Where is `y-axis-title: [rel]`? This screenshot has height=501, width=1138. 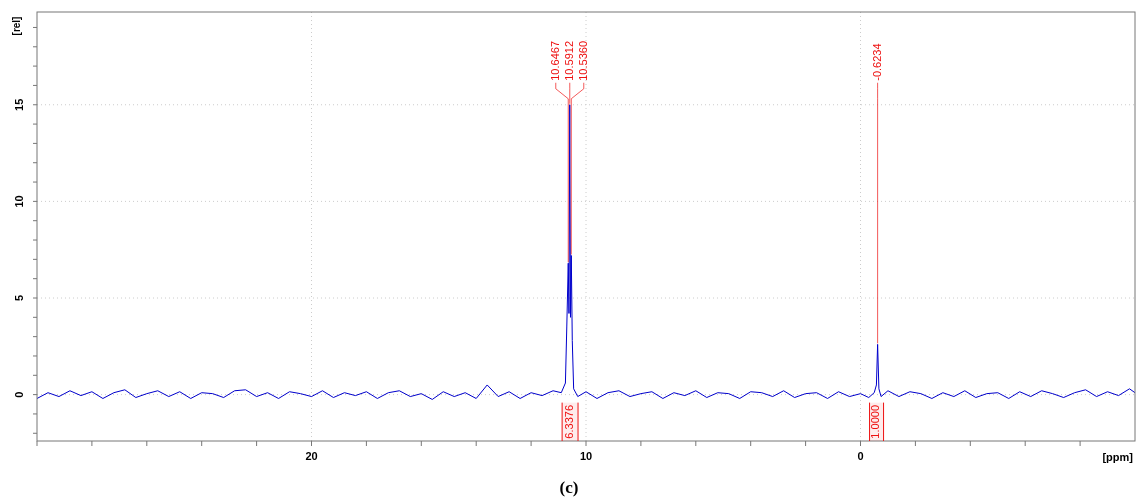 y-axis-title: [rel] is located at coordinates (16, 26).